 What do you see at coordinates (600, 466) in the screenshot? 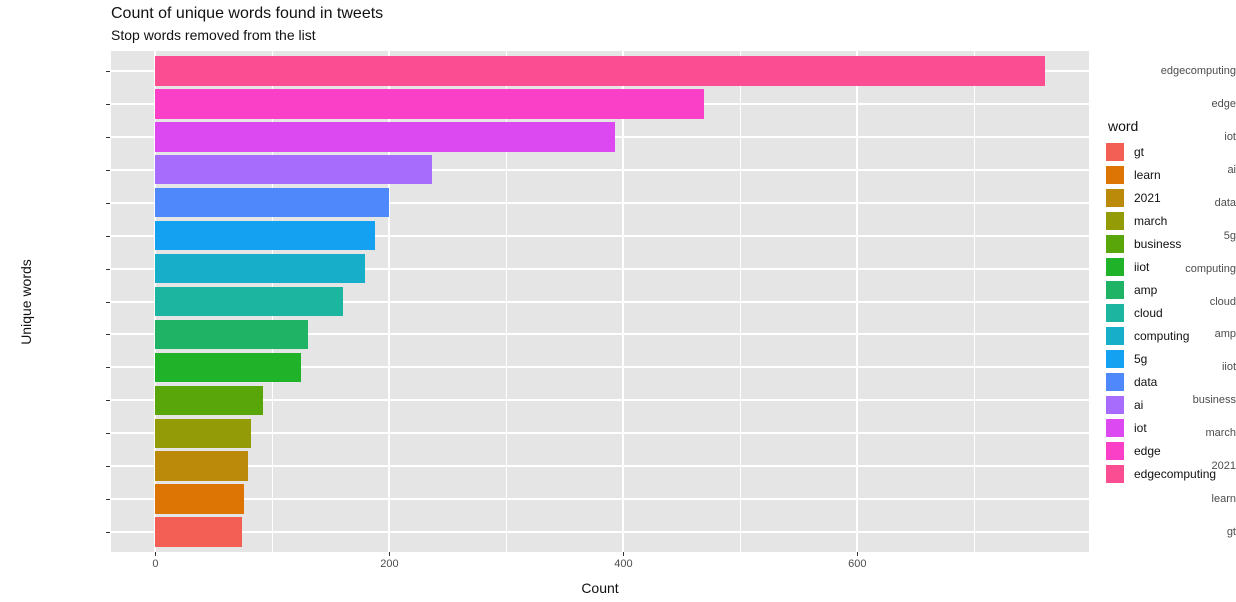
I see `h-gridline-2021` at bounding box center [600, 466].